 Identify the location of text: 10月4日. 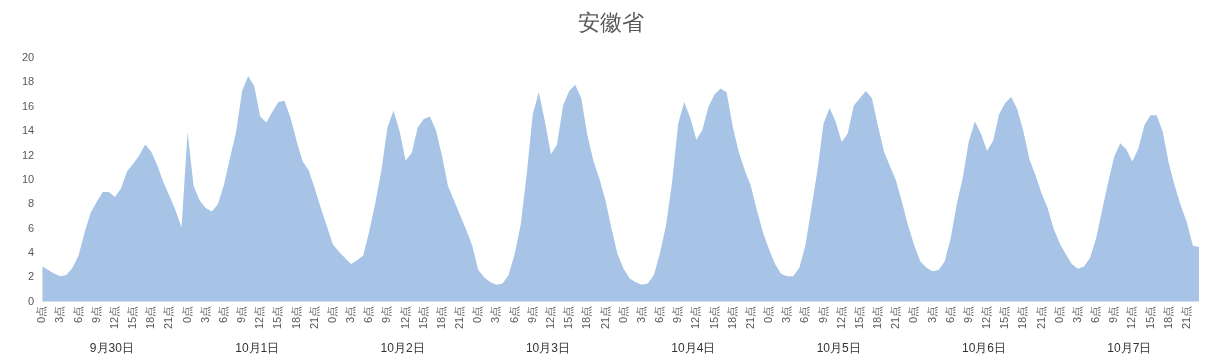
(693, 348).